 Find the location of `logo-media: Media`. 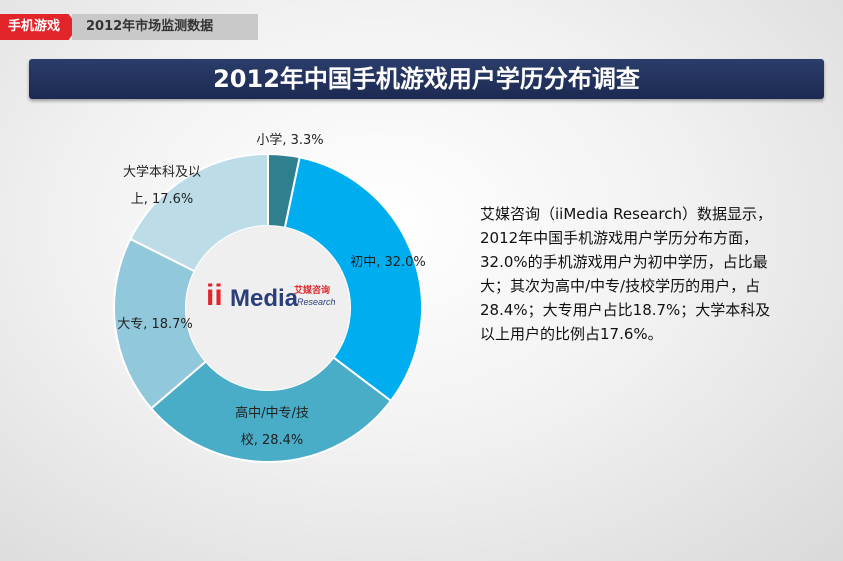

logo-media: Media is located at coordinates (264, 298).